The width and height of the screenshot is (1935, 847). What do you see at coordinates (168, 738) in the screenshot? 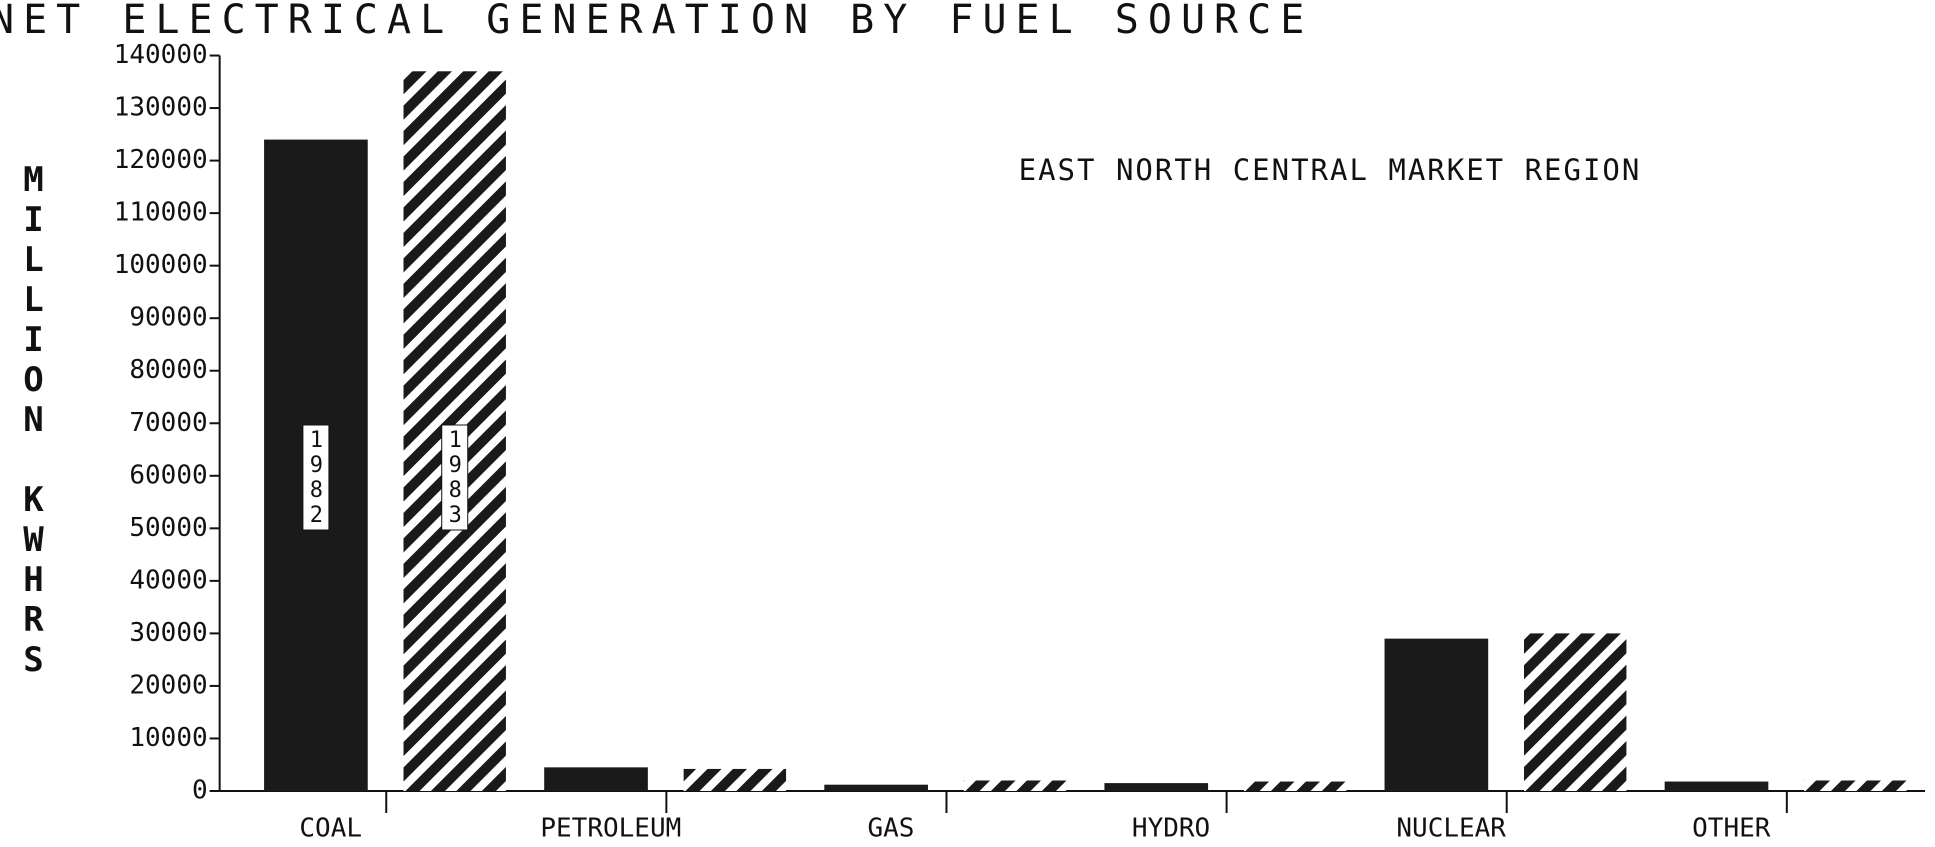
I see `y-tick-label: 10000` at bounding box center [168, 738].